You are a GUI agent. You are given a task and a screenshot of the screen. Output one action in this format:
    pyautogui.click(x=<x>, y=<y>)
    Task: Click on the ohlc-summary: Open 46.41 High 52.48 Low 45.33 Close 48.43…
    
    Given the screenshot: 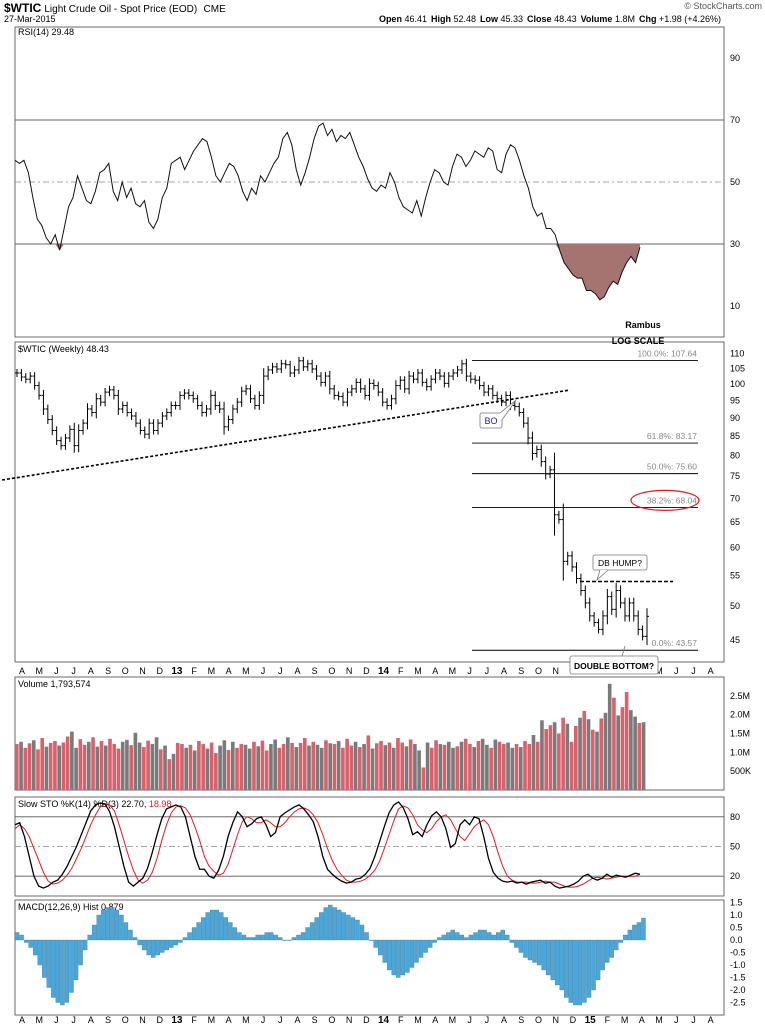 What is the action you would take?
    pyautogui.click(x=548, y=19)
    